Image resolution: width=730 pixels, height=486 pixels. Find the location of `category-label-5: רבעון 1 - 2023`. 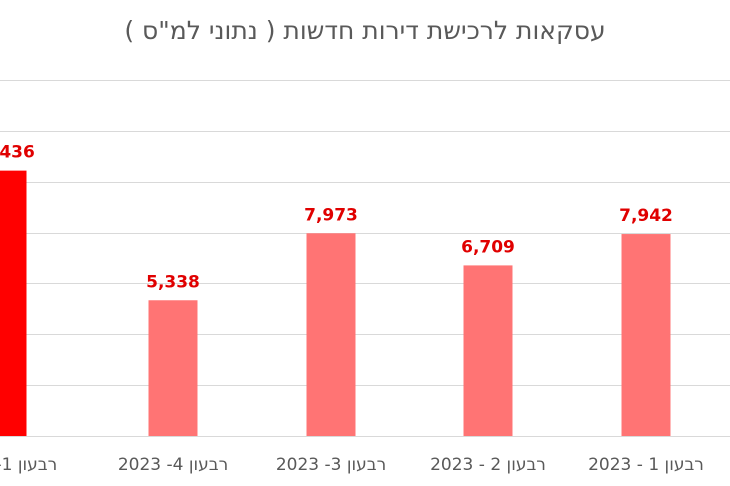

category-label-5: רבעון 1 - 2023 is located at coordinates (646, 465).